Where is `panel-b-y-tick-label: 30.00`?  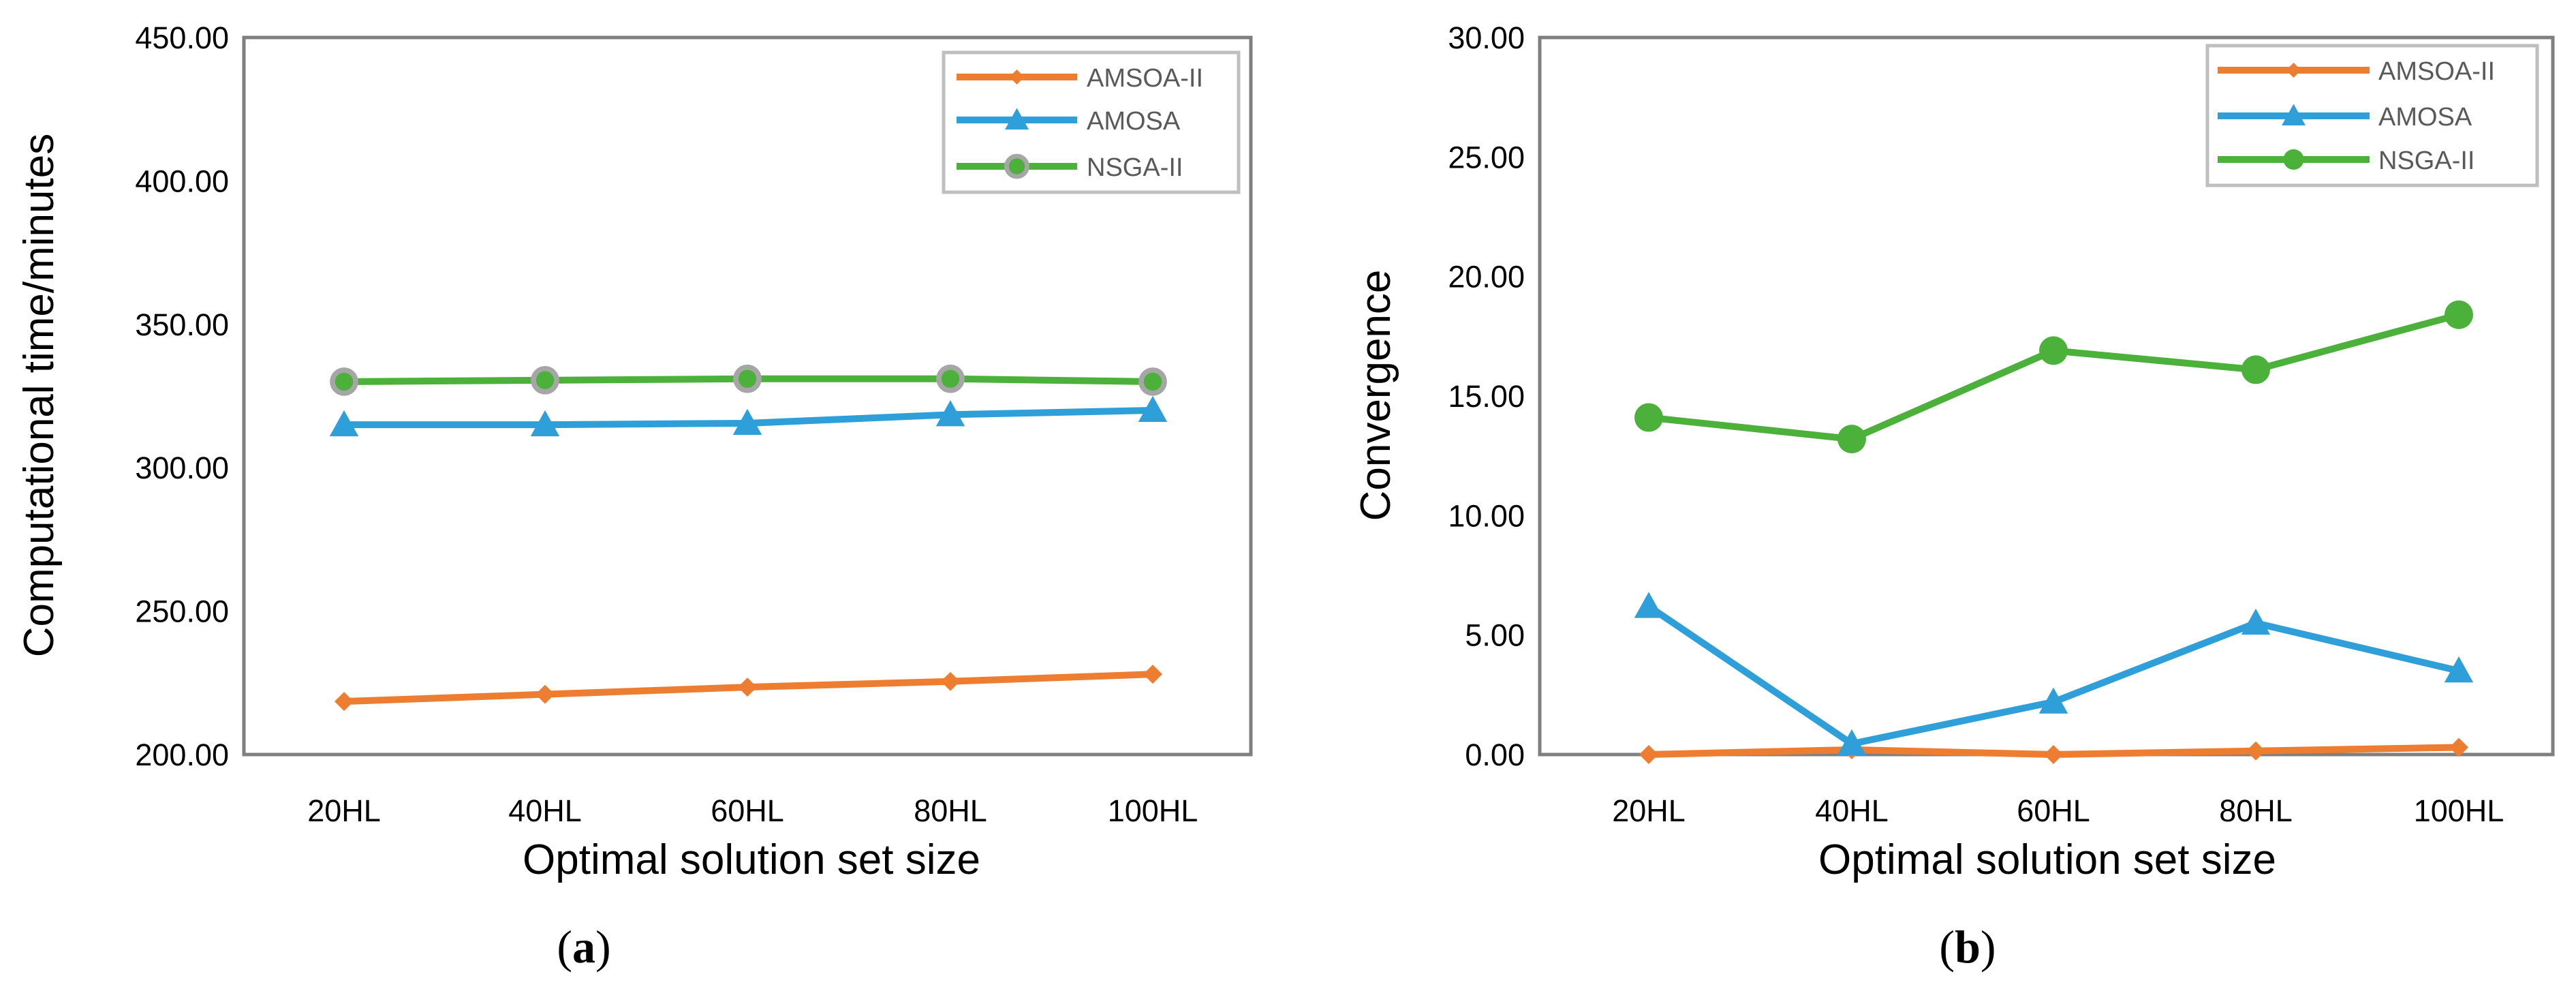
panel-b-y-tick-label: 30.00 is located at coordinates (1487, 37).